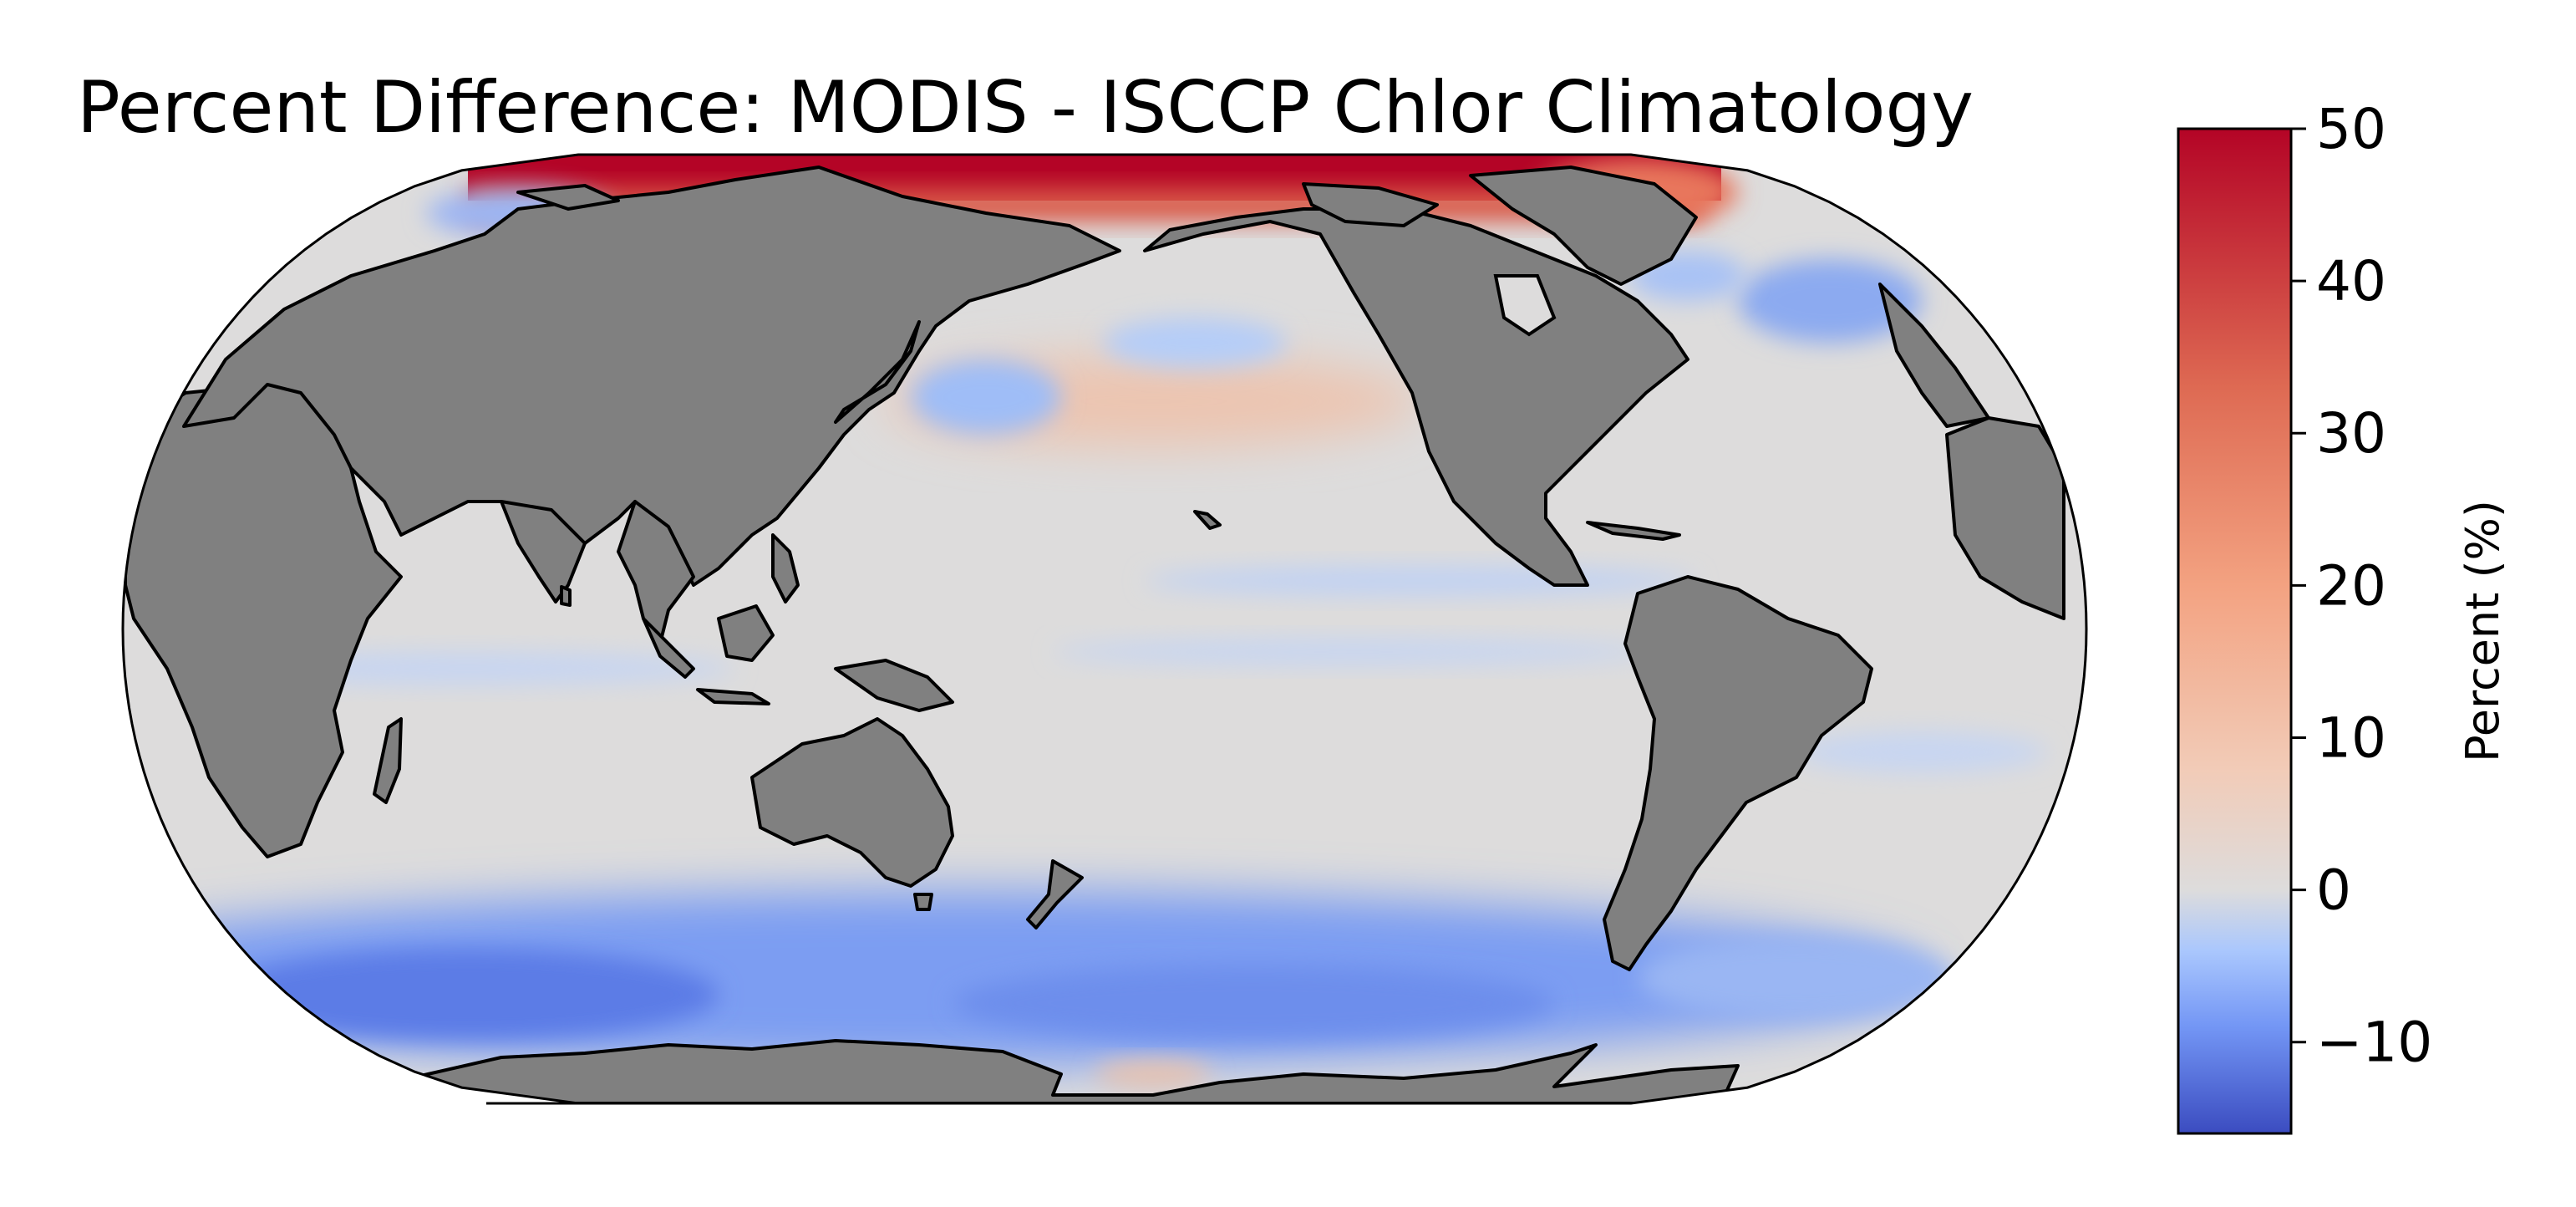 The image size is (2576, 1207). Describe the element at coordinates (1921, 752) in the screenshot. I see `south-atlantic-band` at that location.